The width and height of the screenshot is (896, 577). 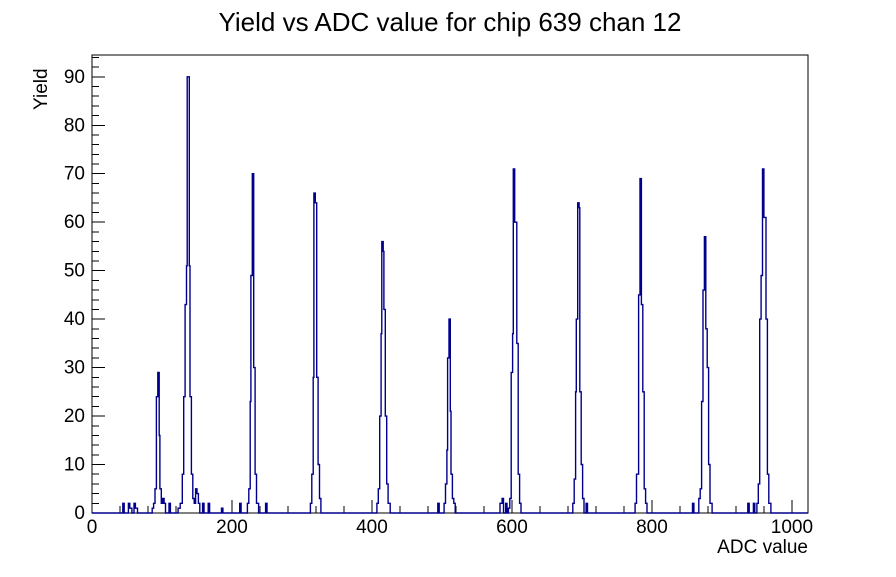 I want to click on y-tick-label: 40, so click(x=74, y=319).